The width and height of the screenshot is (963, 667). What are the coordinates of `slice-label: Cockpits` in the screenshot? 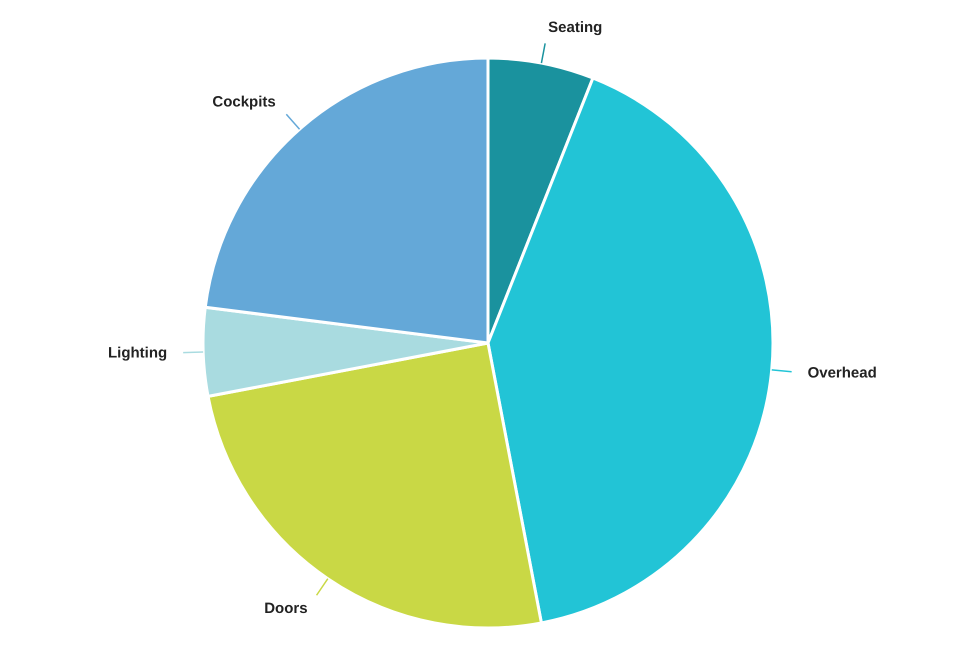 It's located at (244, 102).